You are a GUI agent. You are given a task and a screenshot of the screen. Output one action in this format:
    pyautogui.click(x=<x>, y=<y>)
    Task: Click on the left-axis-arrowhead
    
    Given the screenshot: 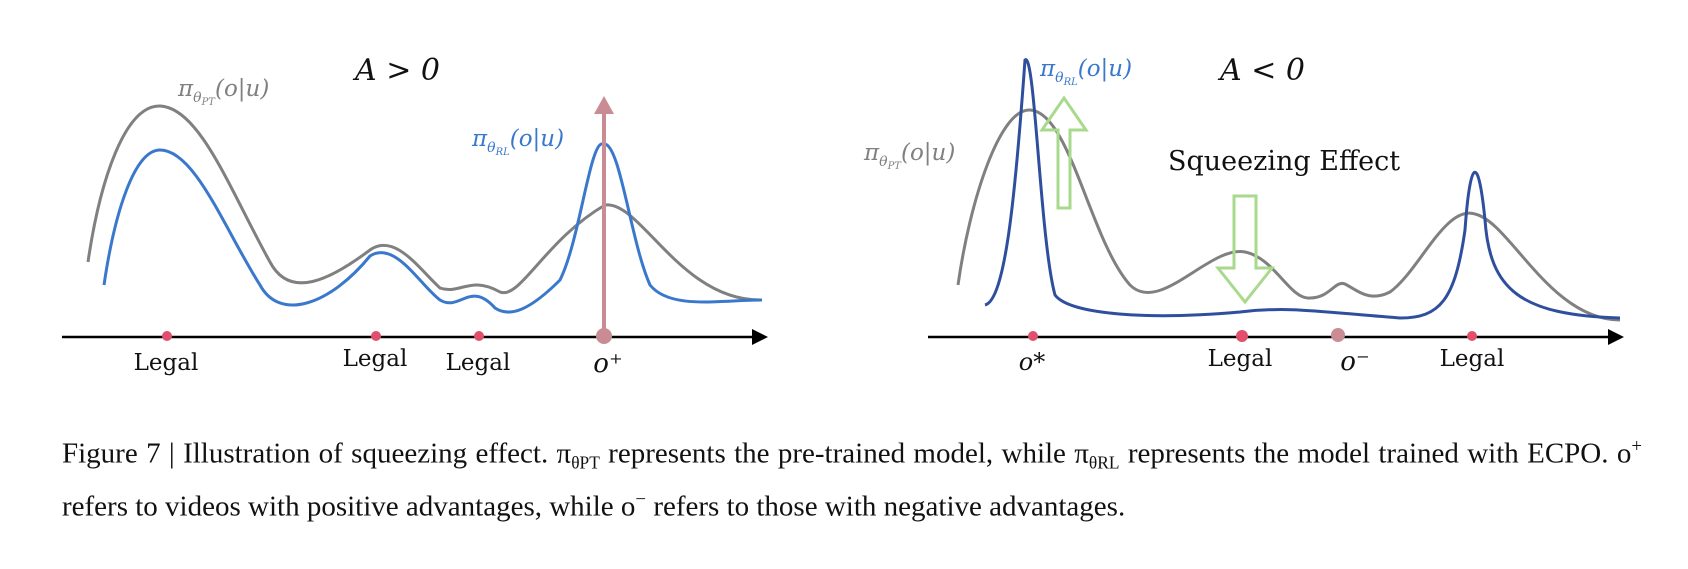 What is the action you would take?
    pyautogui.click(x=760, y=337)
    